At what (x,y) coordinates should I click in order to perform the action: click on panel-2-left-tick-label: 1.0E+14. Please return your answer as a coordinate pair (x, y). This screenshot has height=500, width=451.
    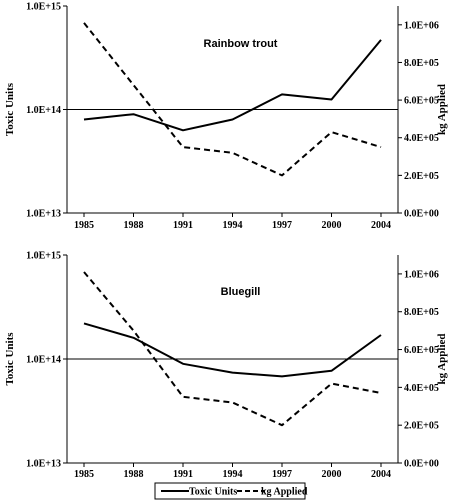
    Looking at the image, I should click on (43, 360).